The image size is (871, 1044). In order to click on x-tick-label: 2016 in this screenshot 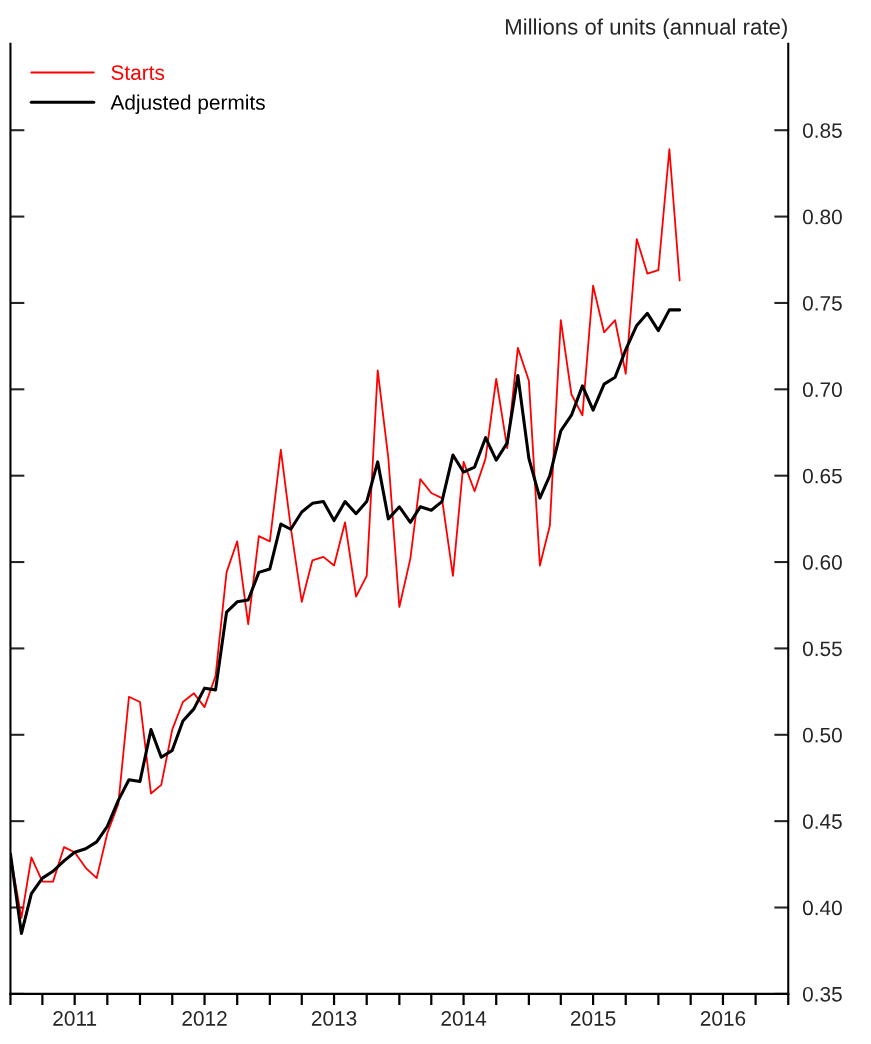, I will do `click(723, 1018)`.